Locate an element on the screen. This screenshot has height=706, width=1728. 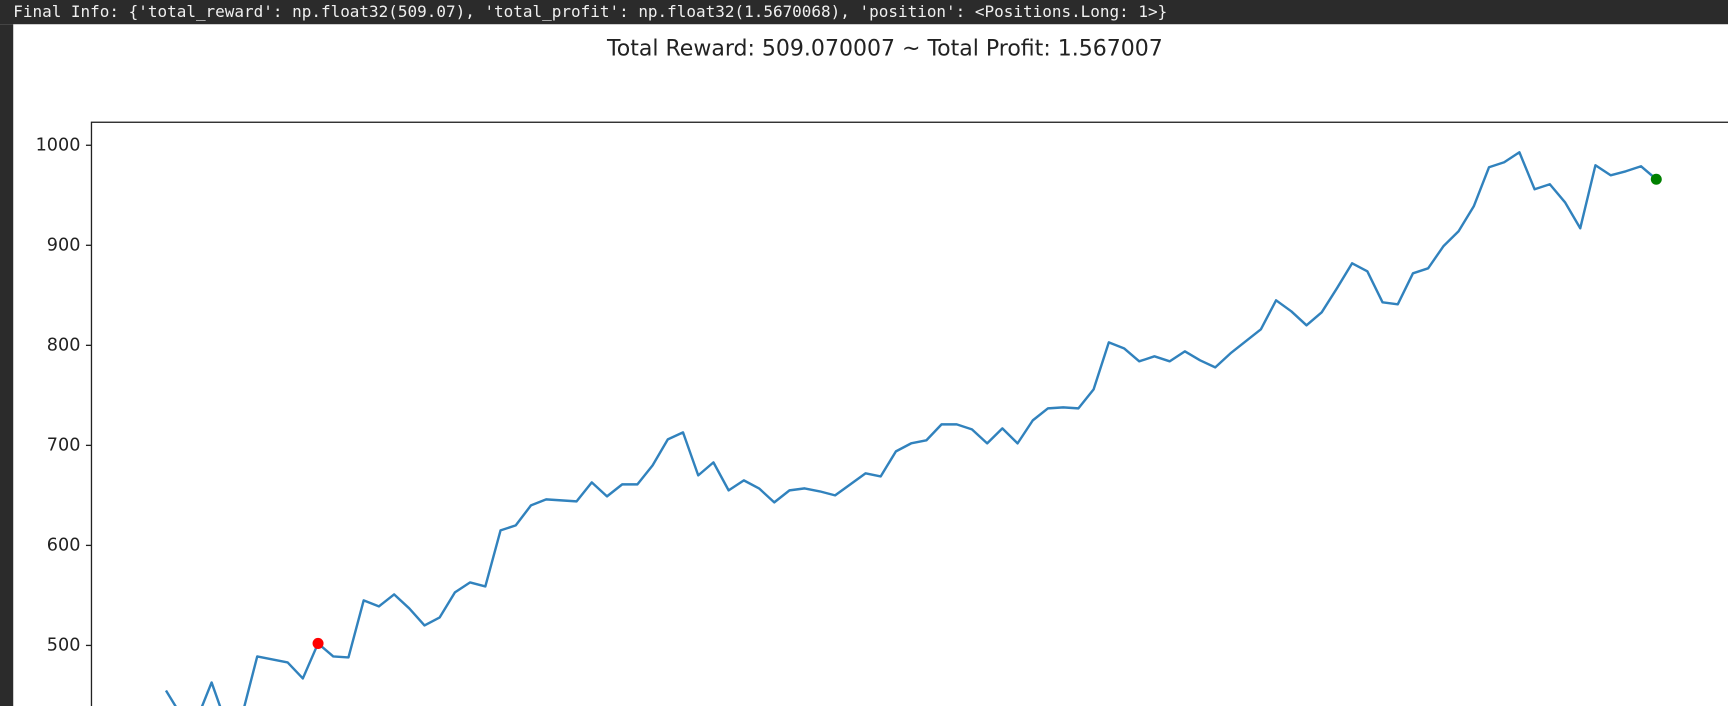
y-tick-label: 900 is located at coordinates (64, 245).